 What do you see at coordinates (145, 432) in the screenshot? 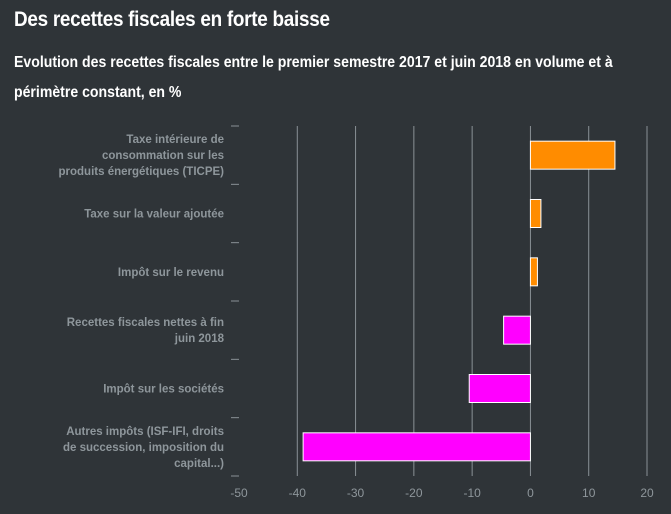
I see `category-label-5-line-0: Autres impôts (ISF-IFI, droits` at bounding box center [145, 432].